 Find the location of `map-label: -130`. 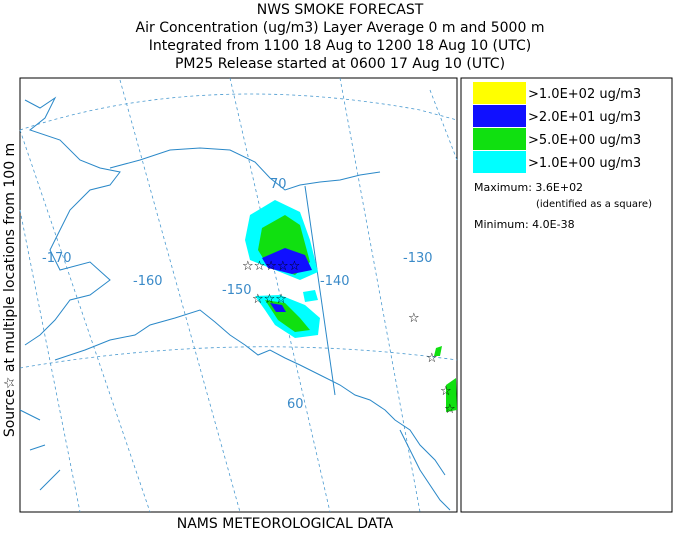

map-label: -130 is located at coordinates (418, 258).